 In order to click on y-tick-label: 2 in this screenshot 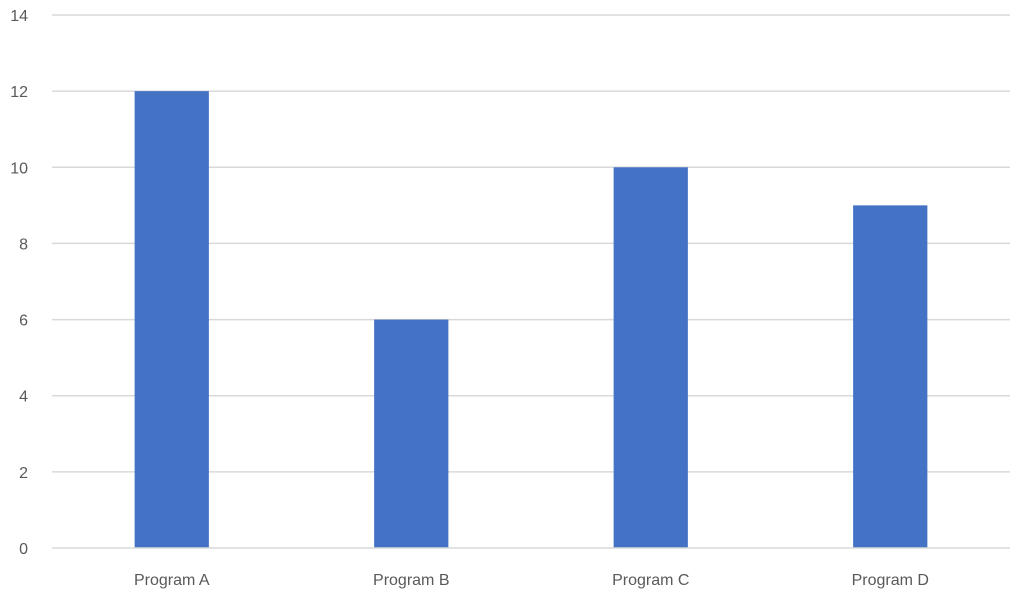, I will do `click(23, 473)`.